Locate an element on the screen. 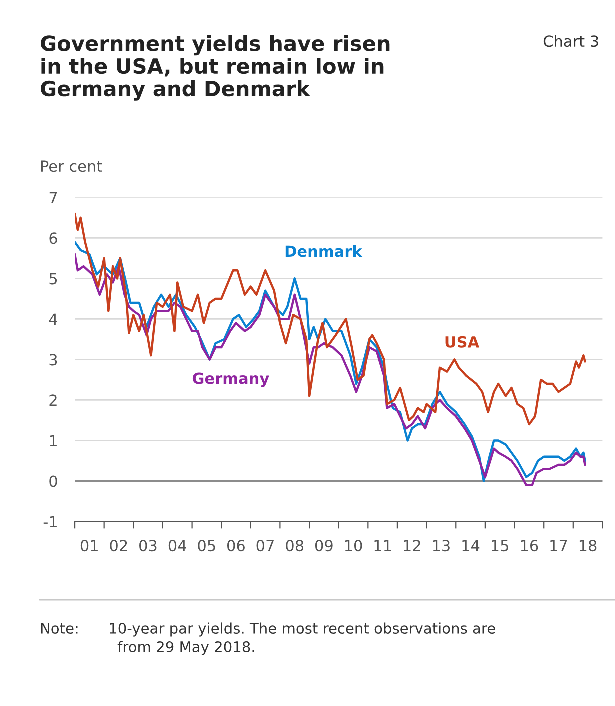 This screenshot has width=615, height=706. x-tick-label: 07 is located at coordinates (265, 546).